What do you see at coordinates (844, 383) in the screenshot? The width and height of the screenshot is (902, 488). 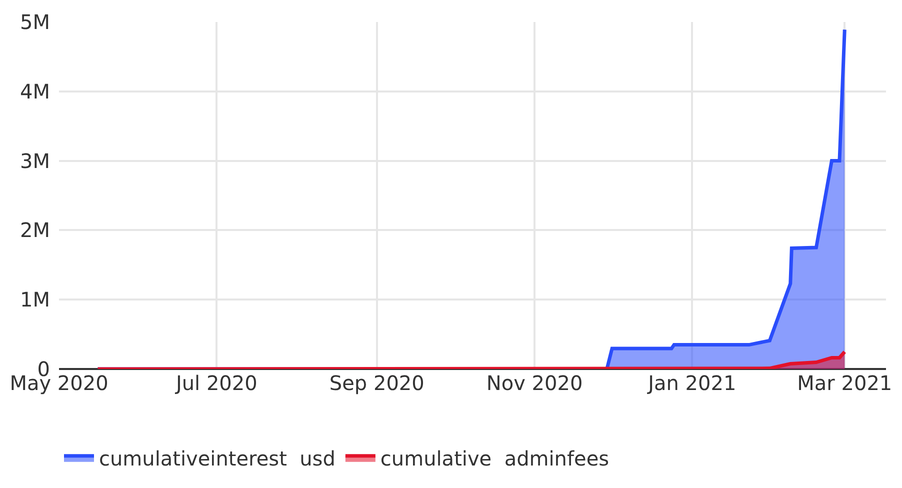 I see `x-tick-label: Mar 2021` at bounding box center [844, 383].